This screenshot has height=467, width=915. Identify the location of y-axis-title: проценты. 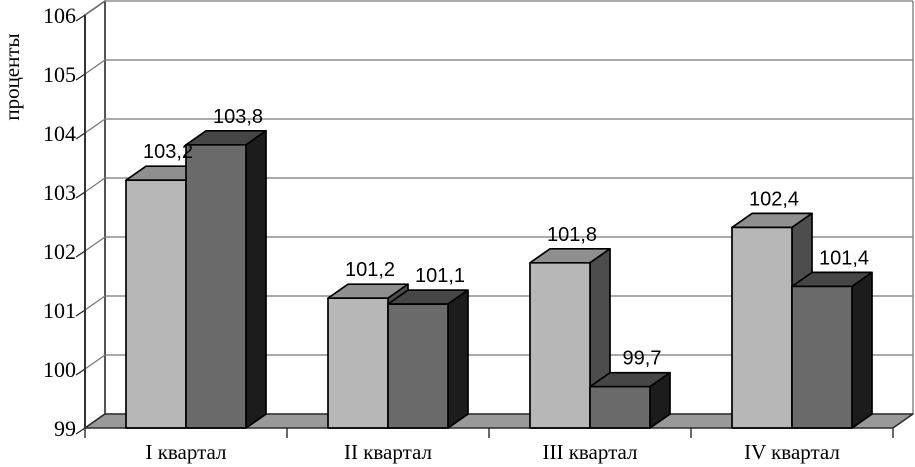
(12, 77).